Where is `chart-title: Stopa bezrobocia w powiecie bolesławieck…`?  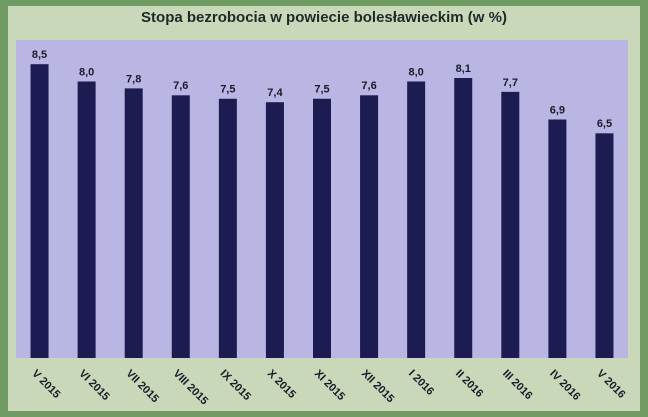
chart-title: Stopa bezrobocia w powiecie bolesławieck… is located at coordinates (324, 17).